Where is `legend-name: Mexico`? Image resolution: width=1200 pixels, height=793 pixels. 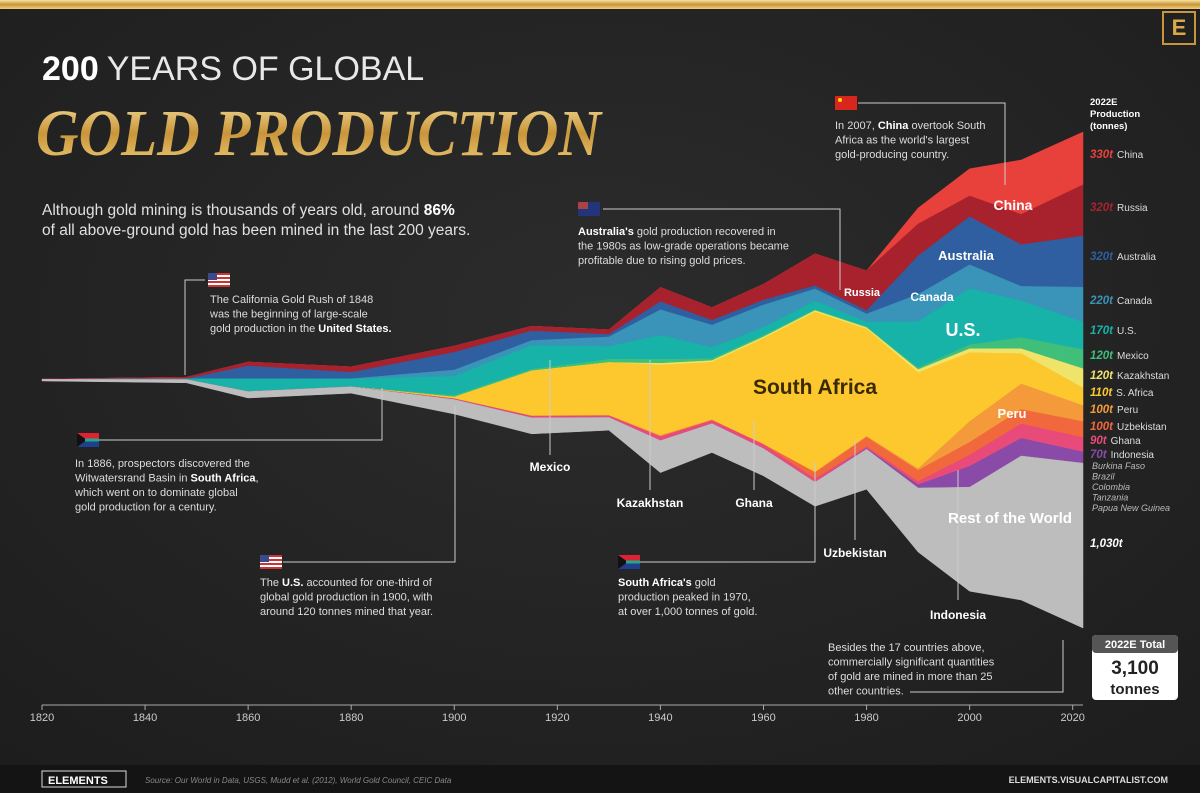 legend-name: Mexico is located at coordinates (1133, 356).